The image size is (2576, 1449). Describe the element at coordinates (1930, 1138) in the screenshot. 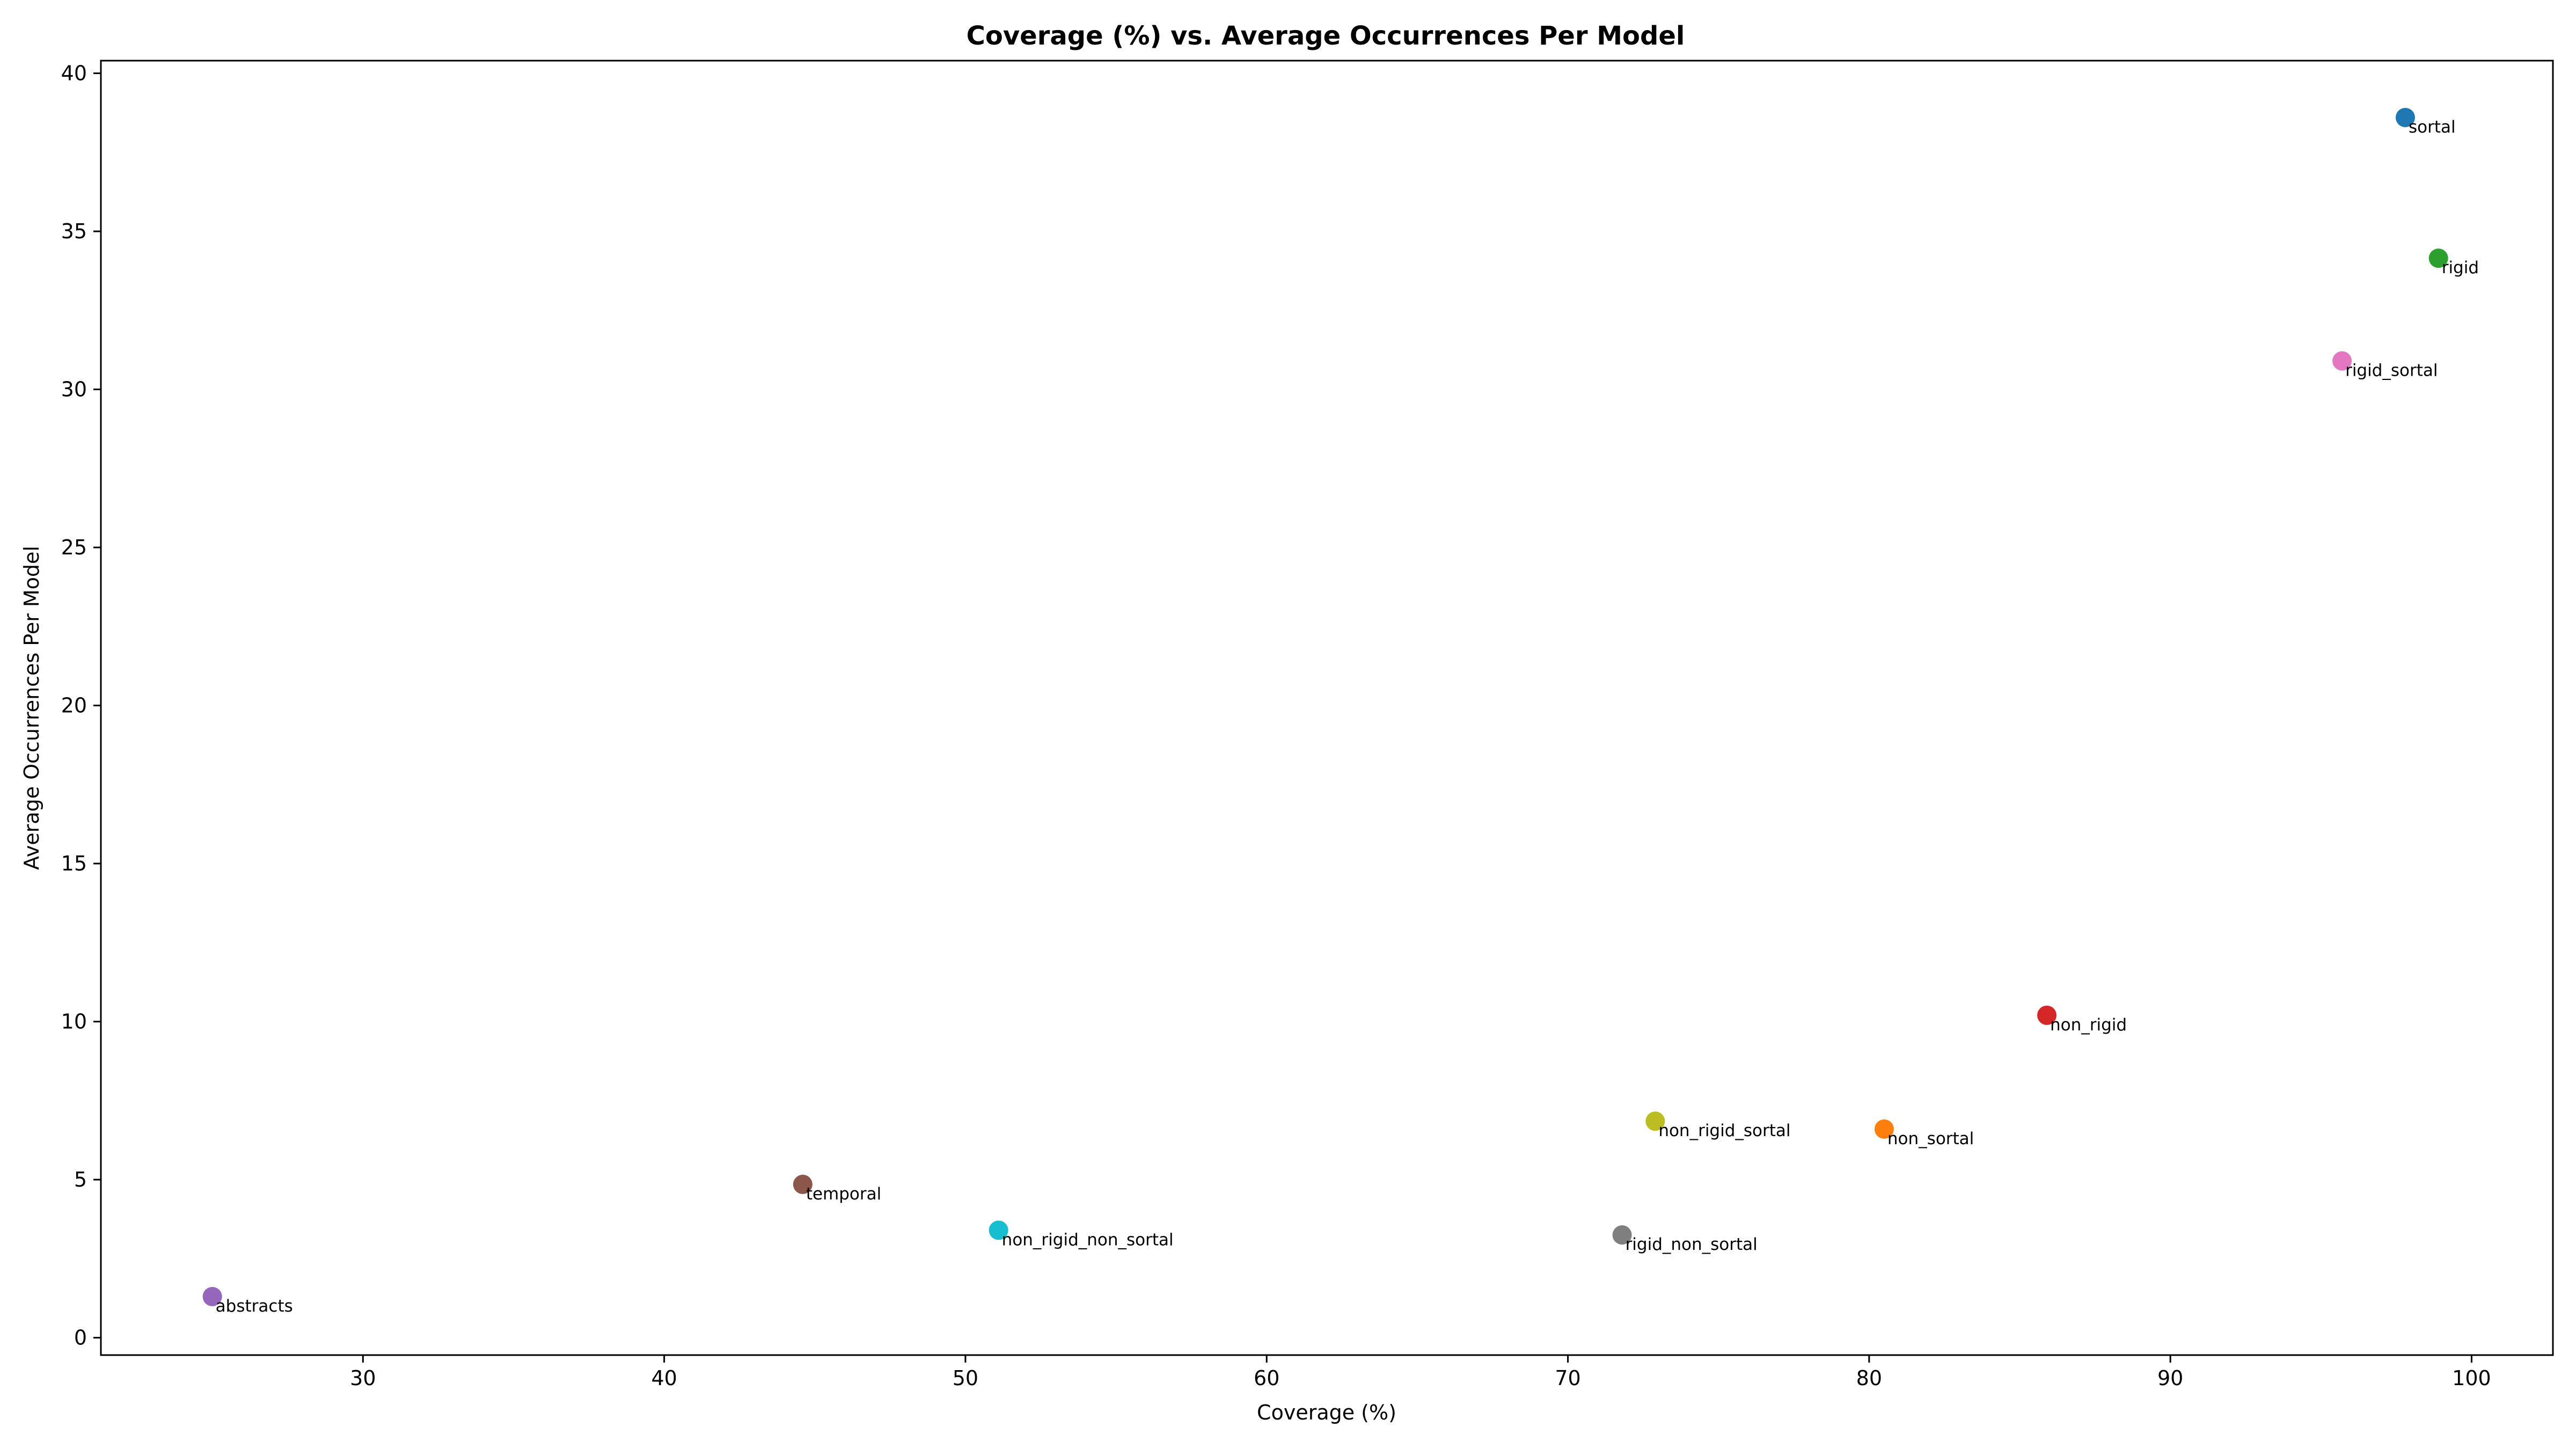

I see `data-point-label: non_sortal` at that location.